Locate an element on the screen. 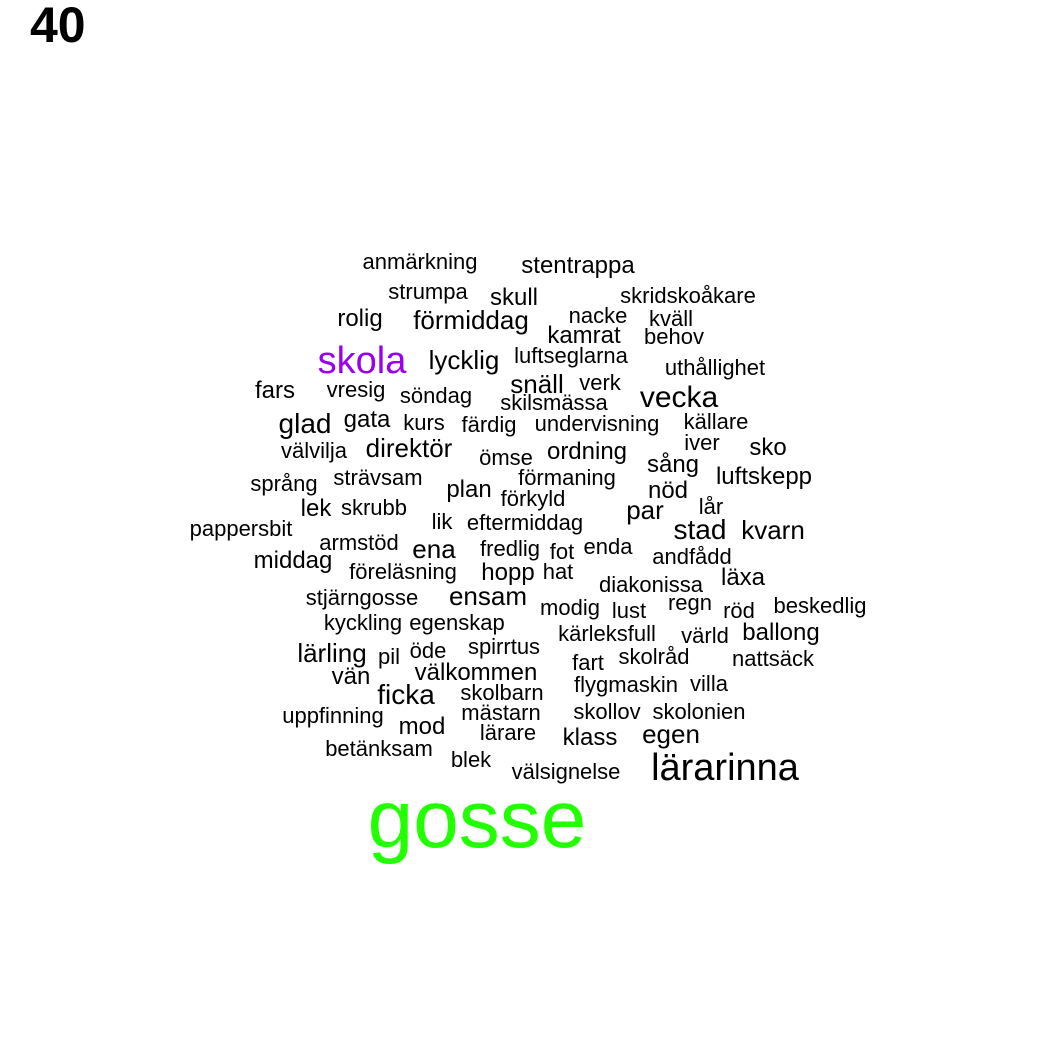 The height and width of the screenshot is (1050, 1050). cloud-word: välsignelse is located at coordinates (566, 771).